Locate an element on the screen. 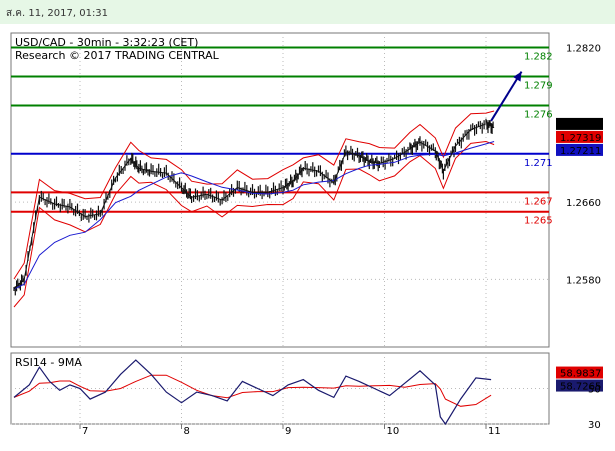  x-tick-label: 7 is located at coordinates (85, 431).